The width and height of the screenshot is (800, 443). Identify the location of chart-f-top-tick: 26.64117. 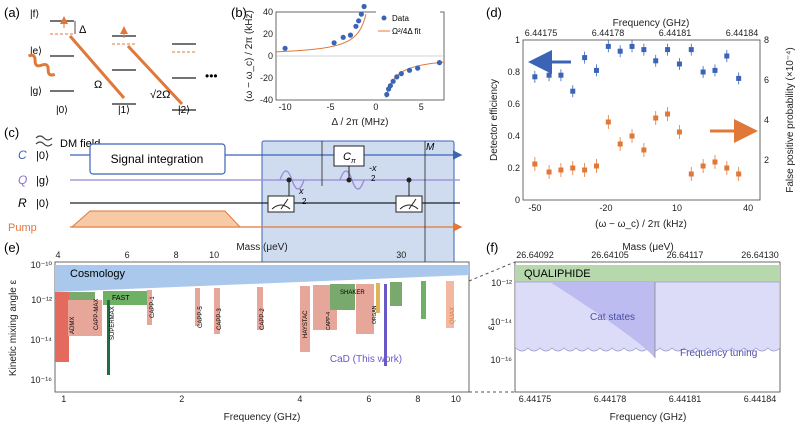
(685, 255).